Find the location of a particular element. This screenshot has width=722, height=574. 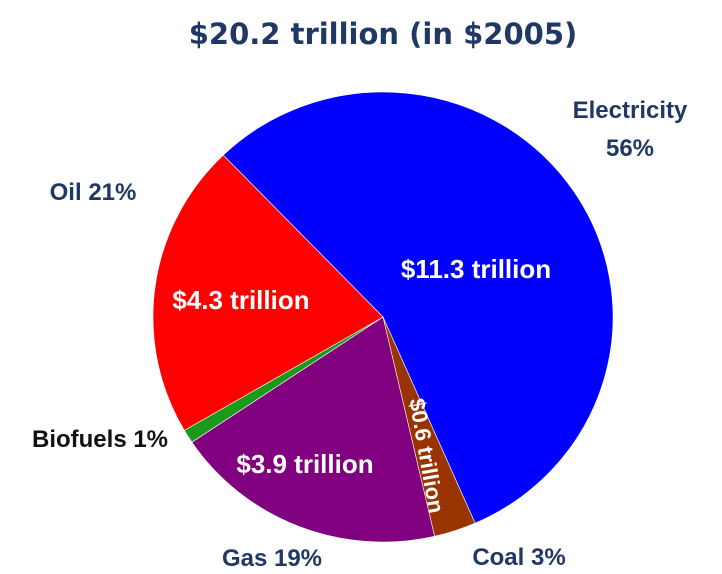

value-label-electricity: $11.3 trillion is located at coordinates (476, 269).